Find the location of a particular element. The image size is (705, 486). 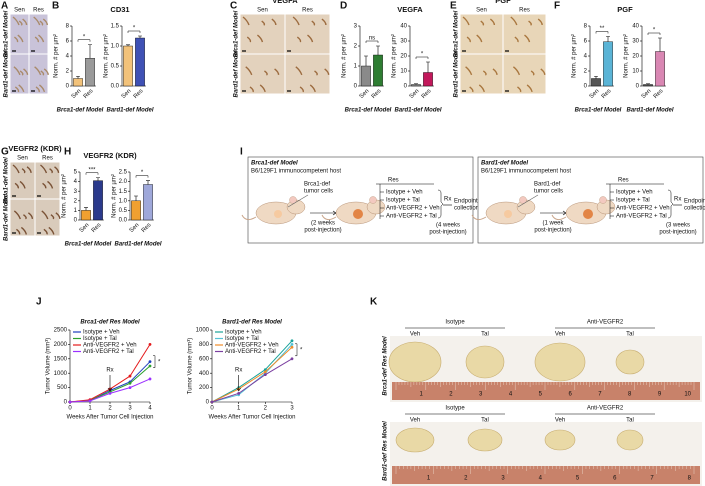

scheme-treatment: Anti-VEGFR2 + Veh is located at coordinates (643, 209).